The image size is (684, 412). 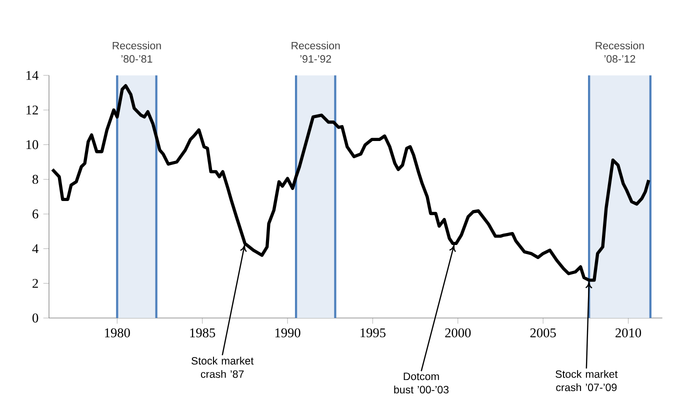 What do you see at coordinates (32, 75) in the screenshot?
I see `y-tick-label: 14` at bounding box center [32, 75].